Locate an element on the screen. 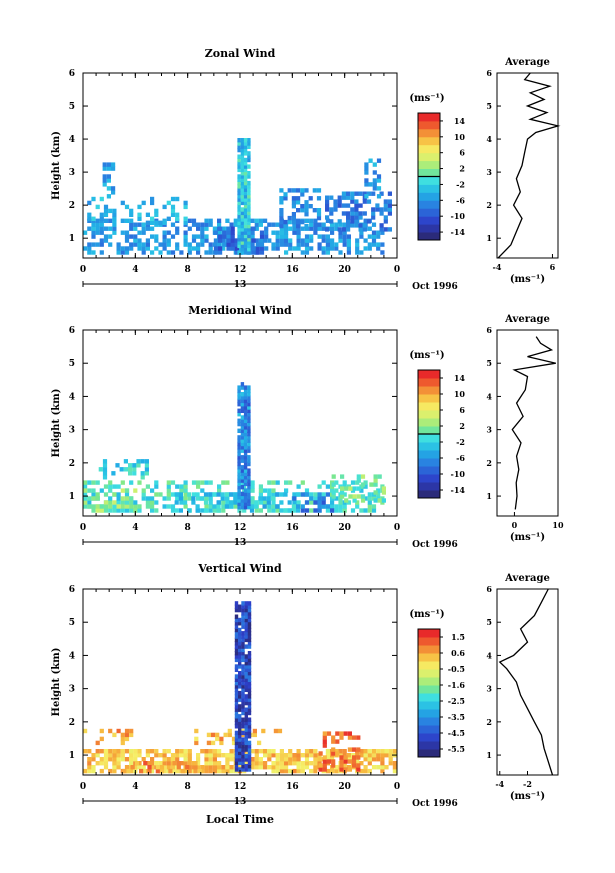 The width and height of the screenshot is (615, 873). heatmap-cells is located at coordinates (234, 447).